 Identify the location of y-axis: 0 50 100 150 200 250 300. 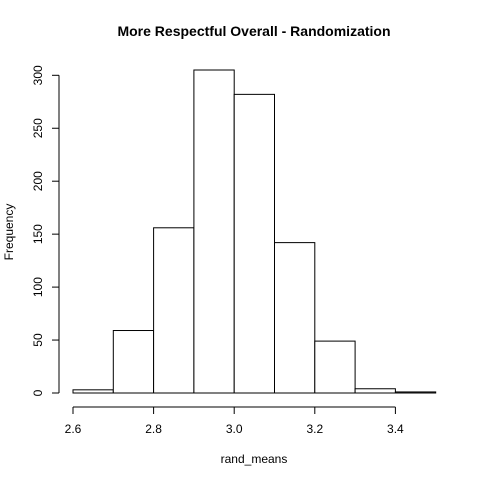
(45, 230).